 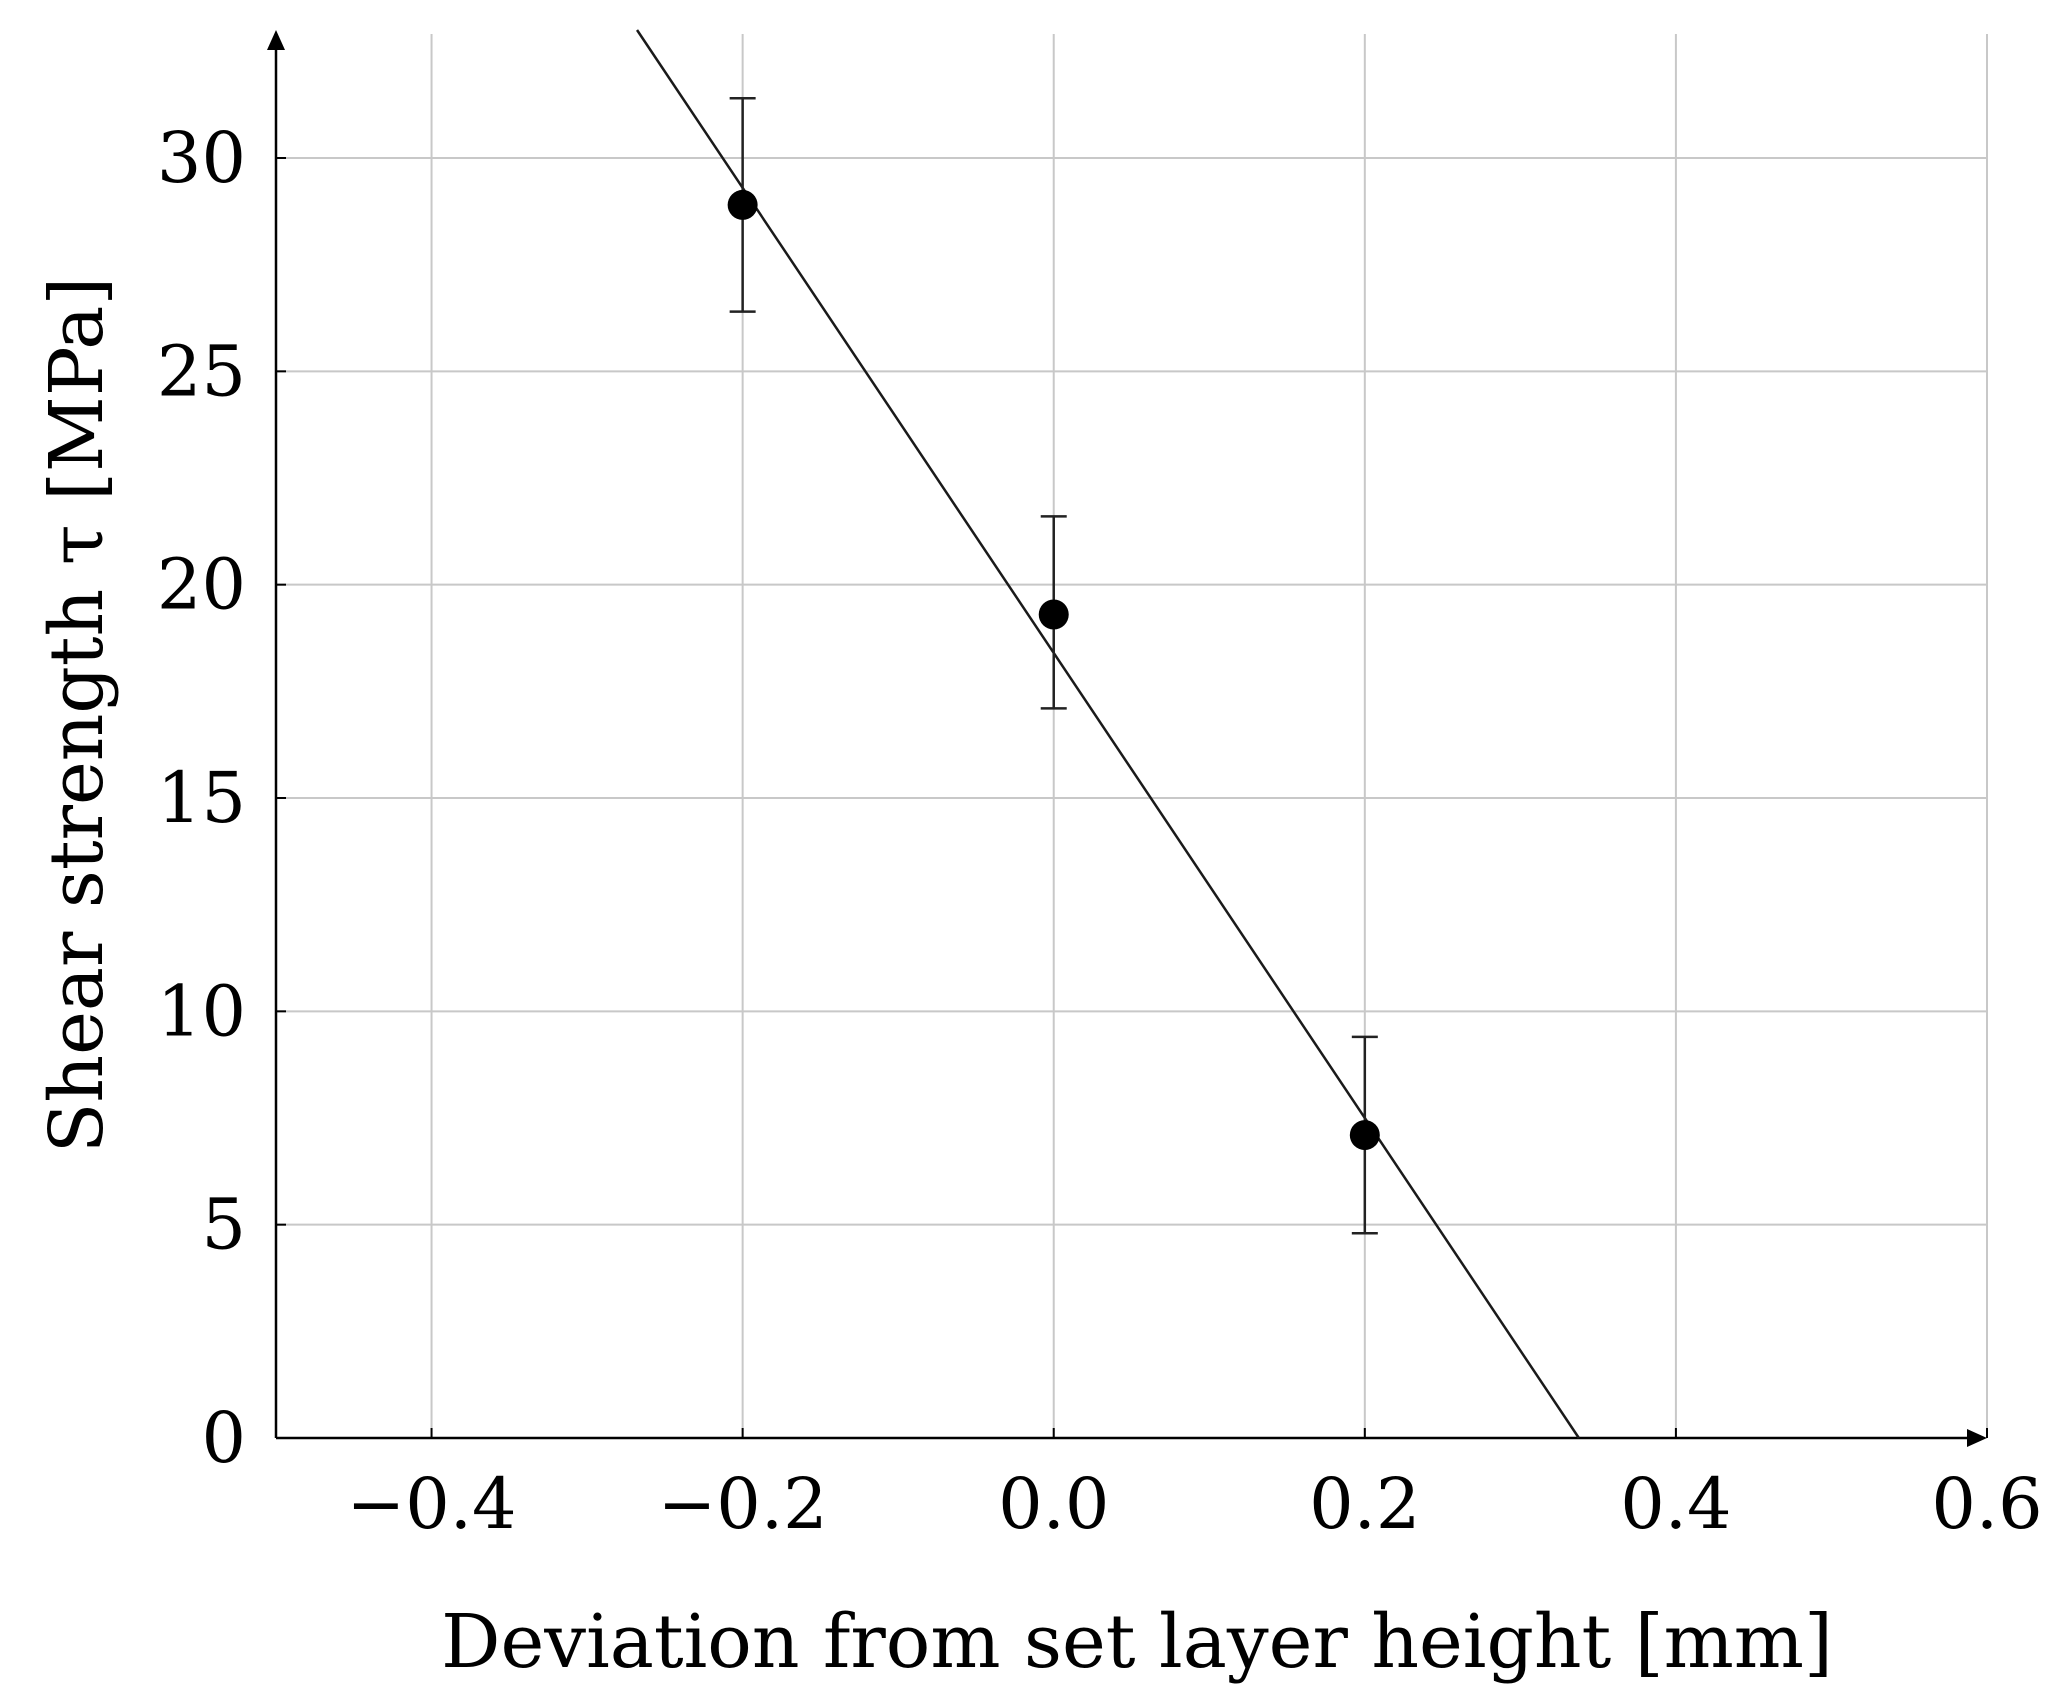 I want to click on x-axis-arrow, so click(x=1977, y=1438).